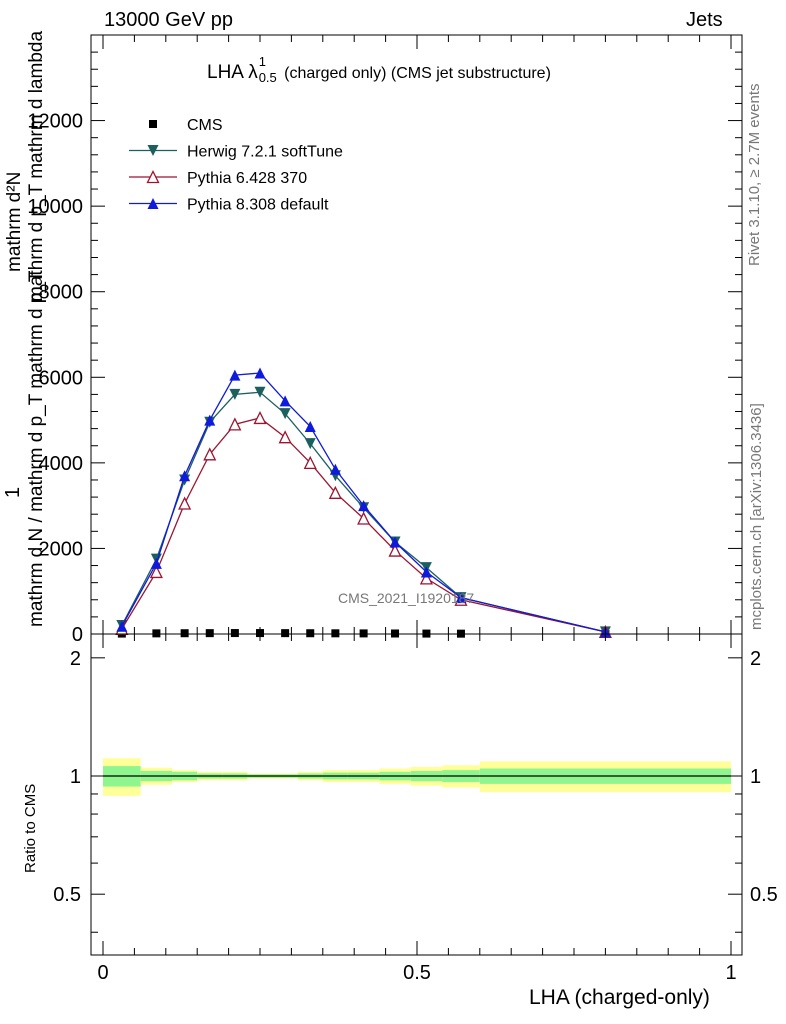 The image size is (786, 1024). Describe the element at coordinates (764, 895) in the screenshot. I see `ratio-y-tick-label-right: 0.5` at that location.